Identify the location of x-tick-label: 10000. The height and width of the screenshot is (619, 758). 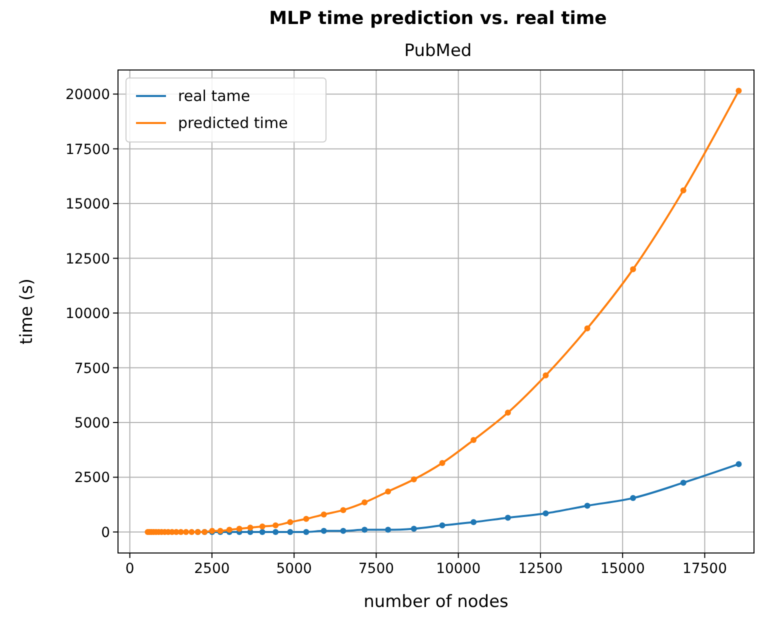
(458, 569).